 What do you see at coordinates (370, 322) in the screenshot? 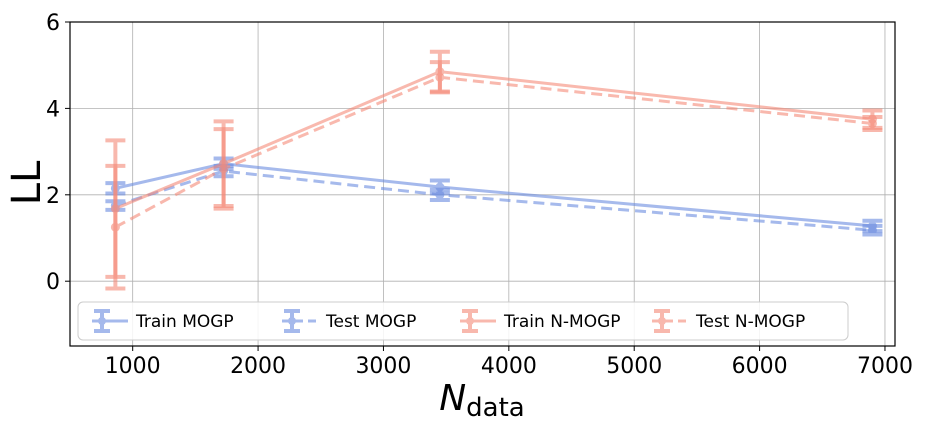
I see `legend-label: Test MOGP` at bounding box center [370, 322].